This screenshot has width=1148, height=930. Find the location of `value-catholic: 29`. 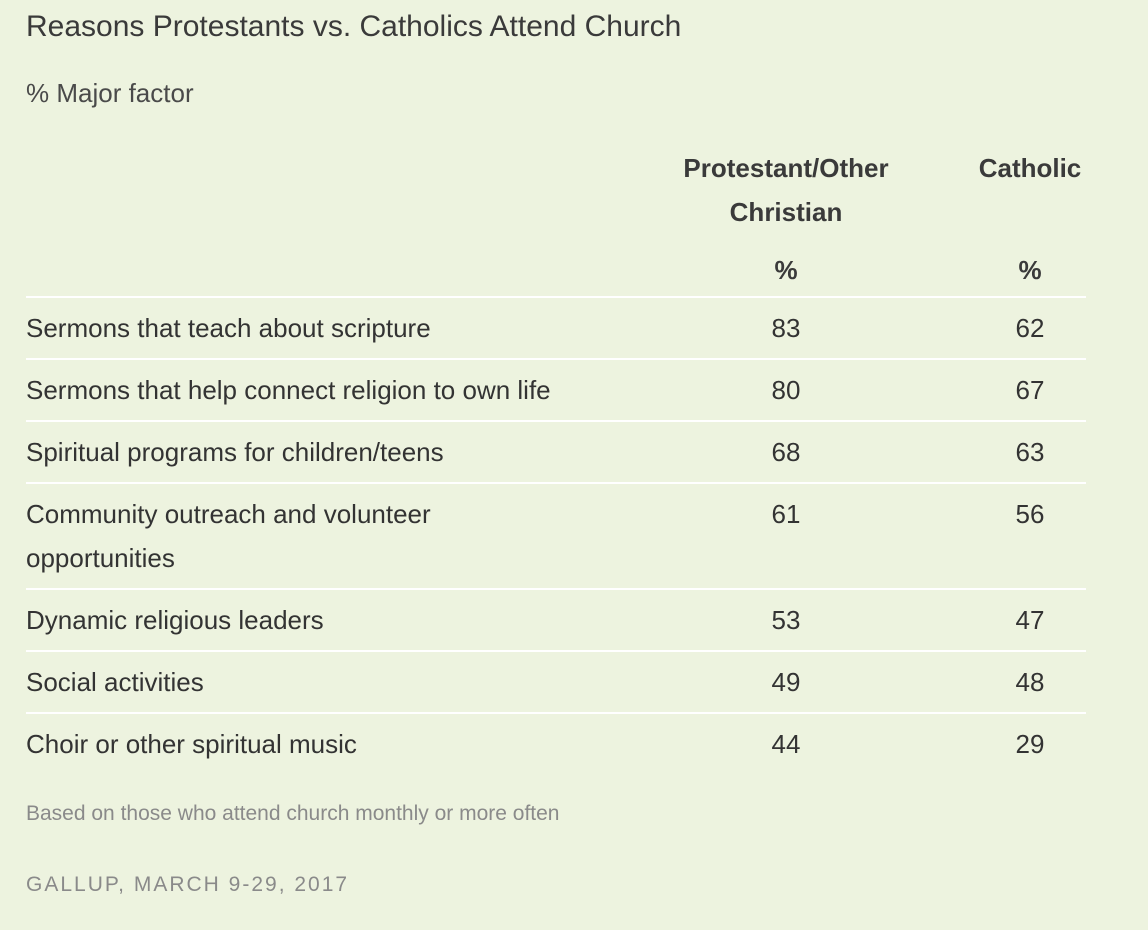

value-catholic: 29 is located at coordinates (1030, 744).